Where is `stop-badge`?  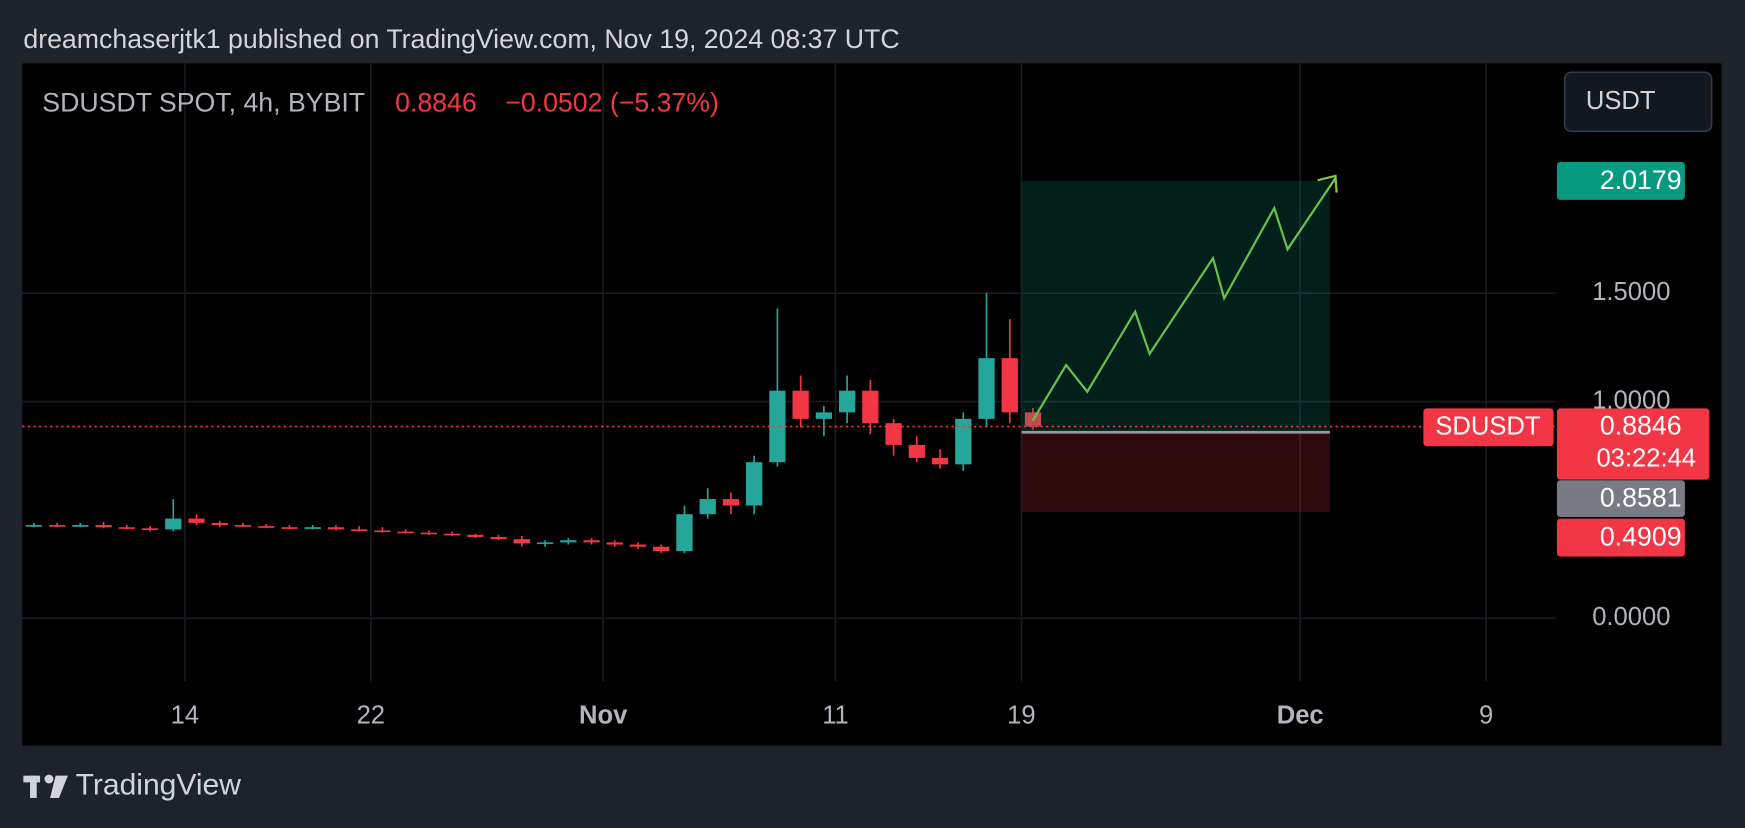
stop-badge is located at coordinates (1620, 537).